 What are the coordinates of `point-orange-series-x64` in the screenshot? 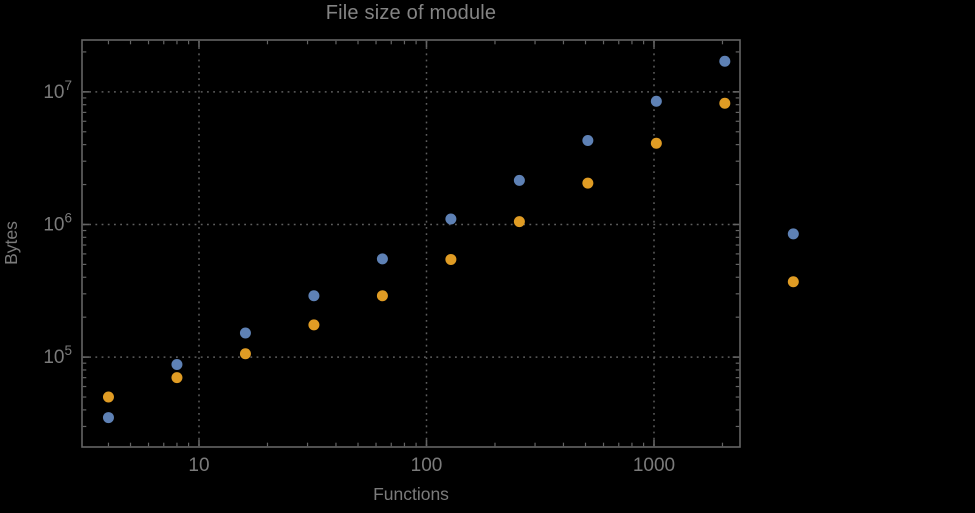 It's located at (382, 296).